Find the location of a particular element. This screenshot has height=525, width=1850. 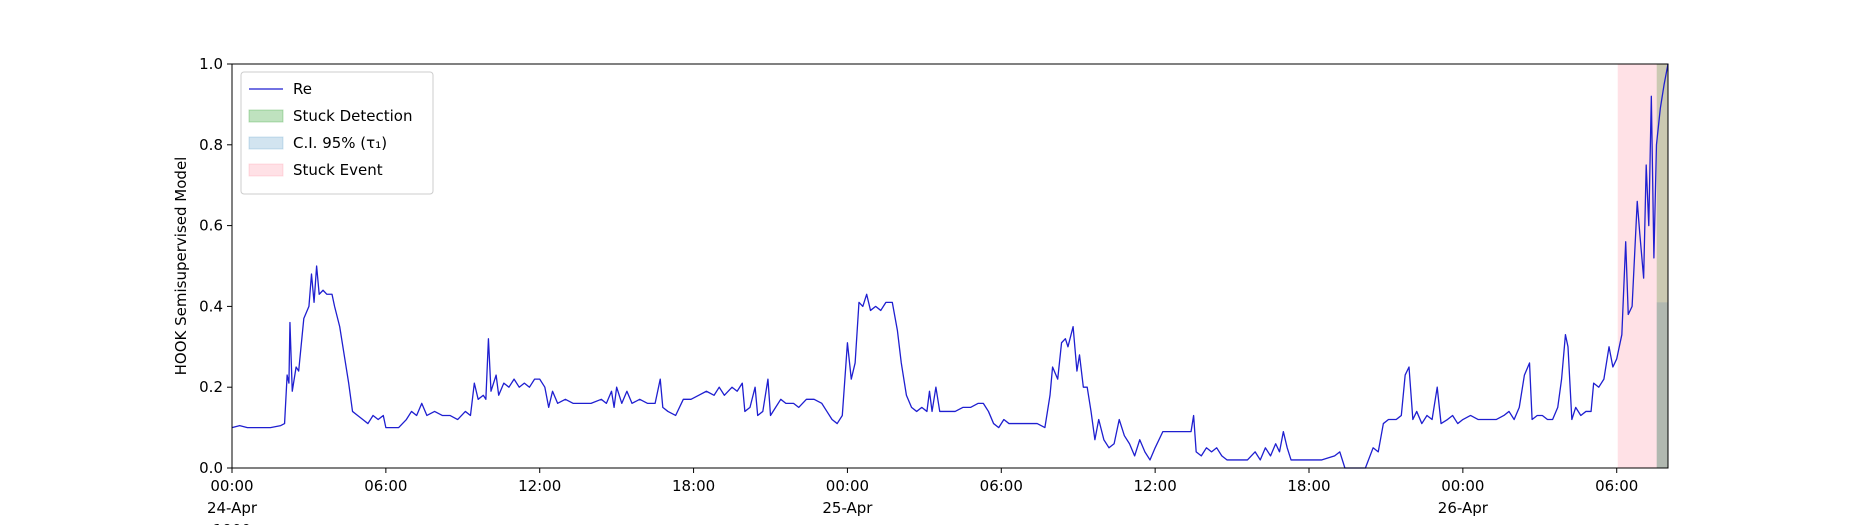

y-axis-label: HOOK Semisupervised Model is located at coordinates (181, 266).